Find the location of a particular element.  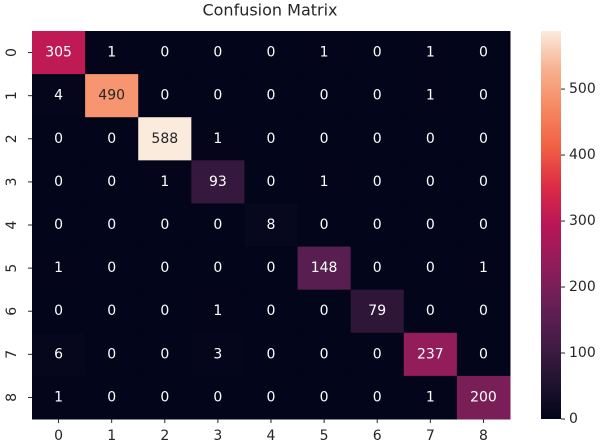

x-tick-label: 8 is located at coordinates (483, 436).